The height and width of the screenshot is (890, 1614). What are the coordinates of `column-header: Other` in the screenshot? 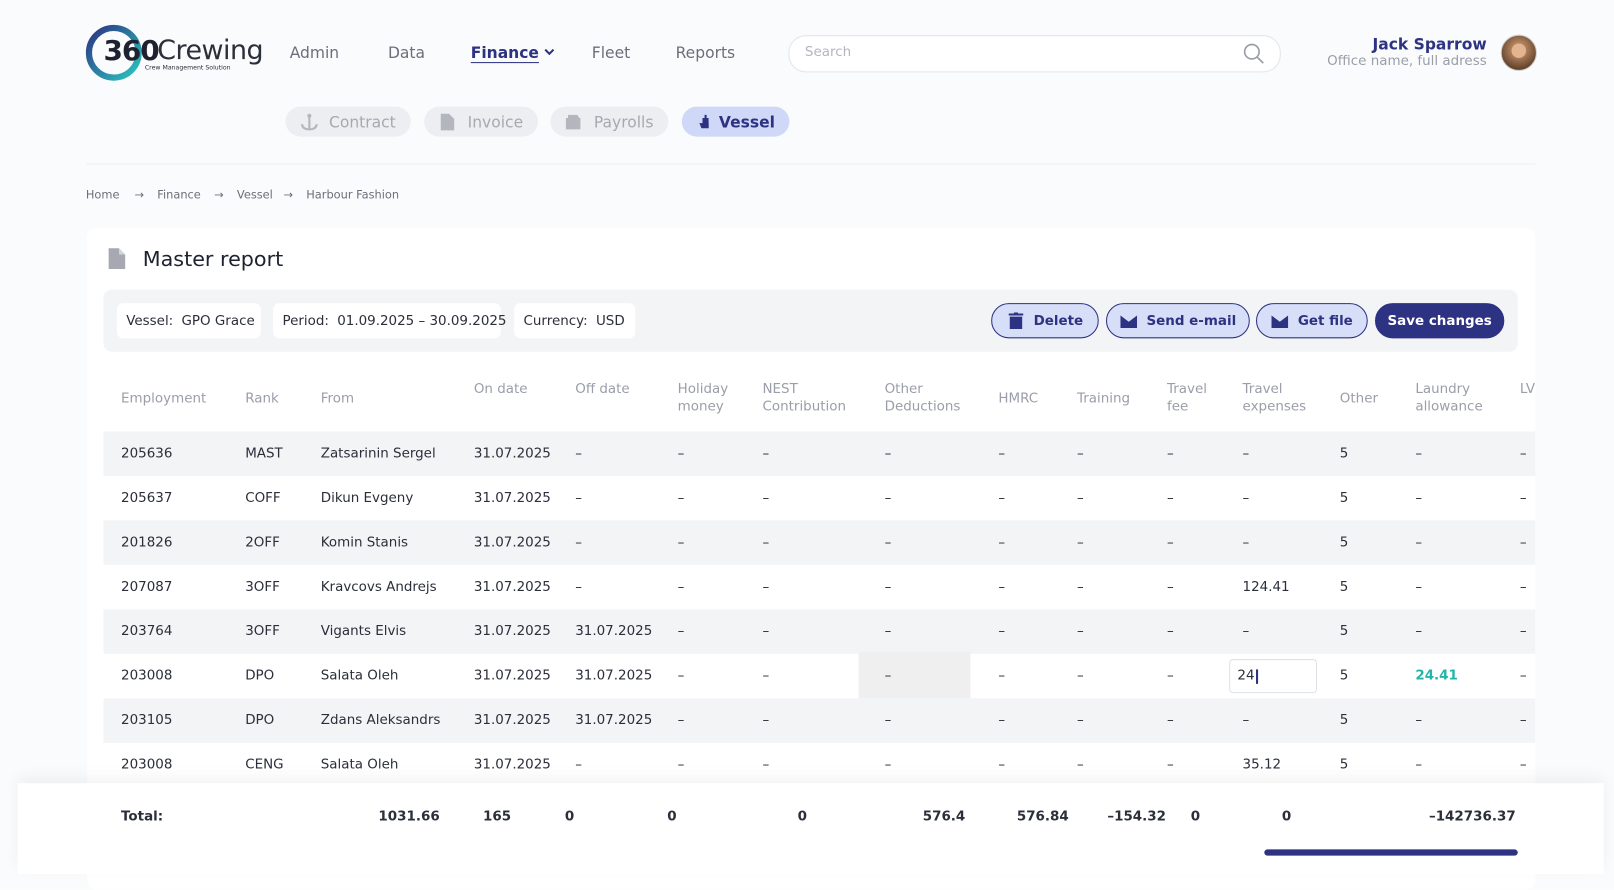 It's located at (1359, 399).